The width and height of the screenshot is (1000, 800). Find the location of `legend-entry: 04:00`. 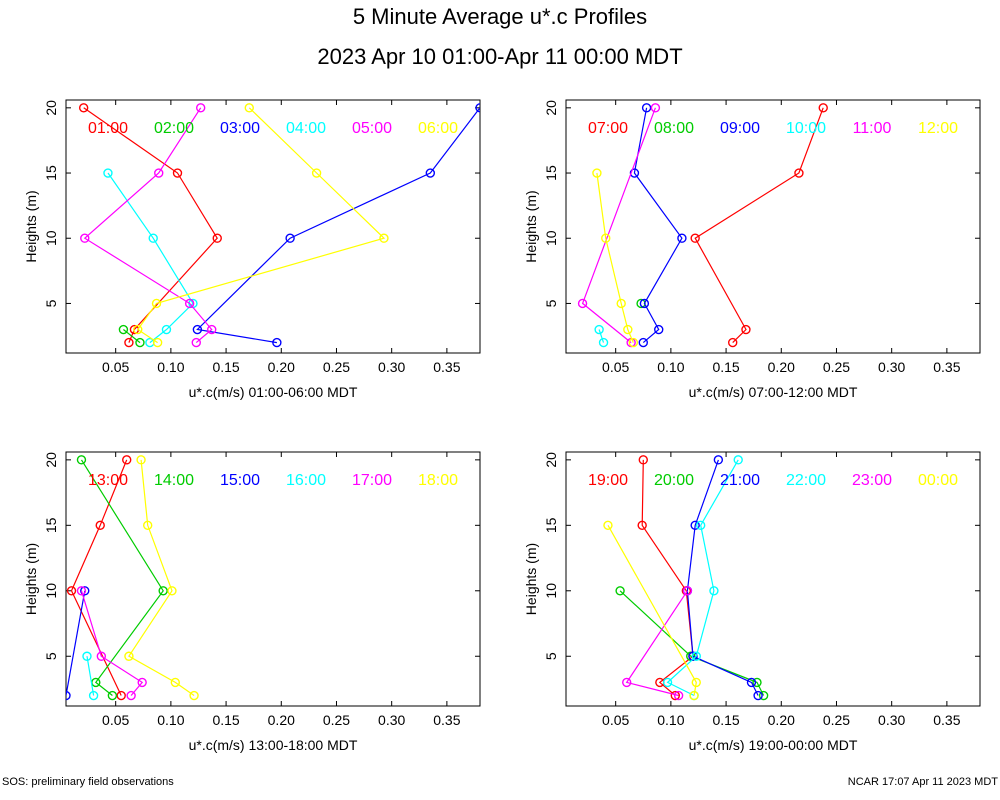

legend-entry: 04:00 is located at coordinates (306, 128).